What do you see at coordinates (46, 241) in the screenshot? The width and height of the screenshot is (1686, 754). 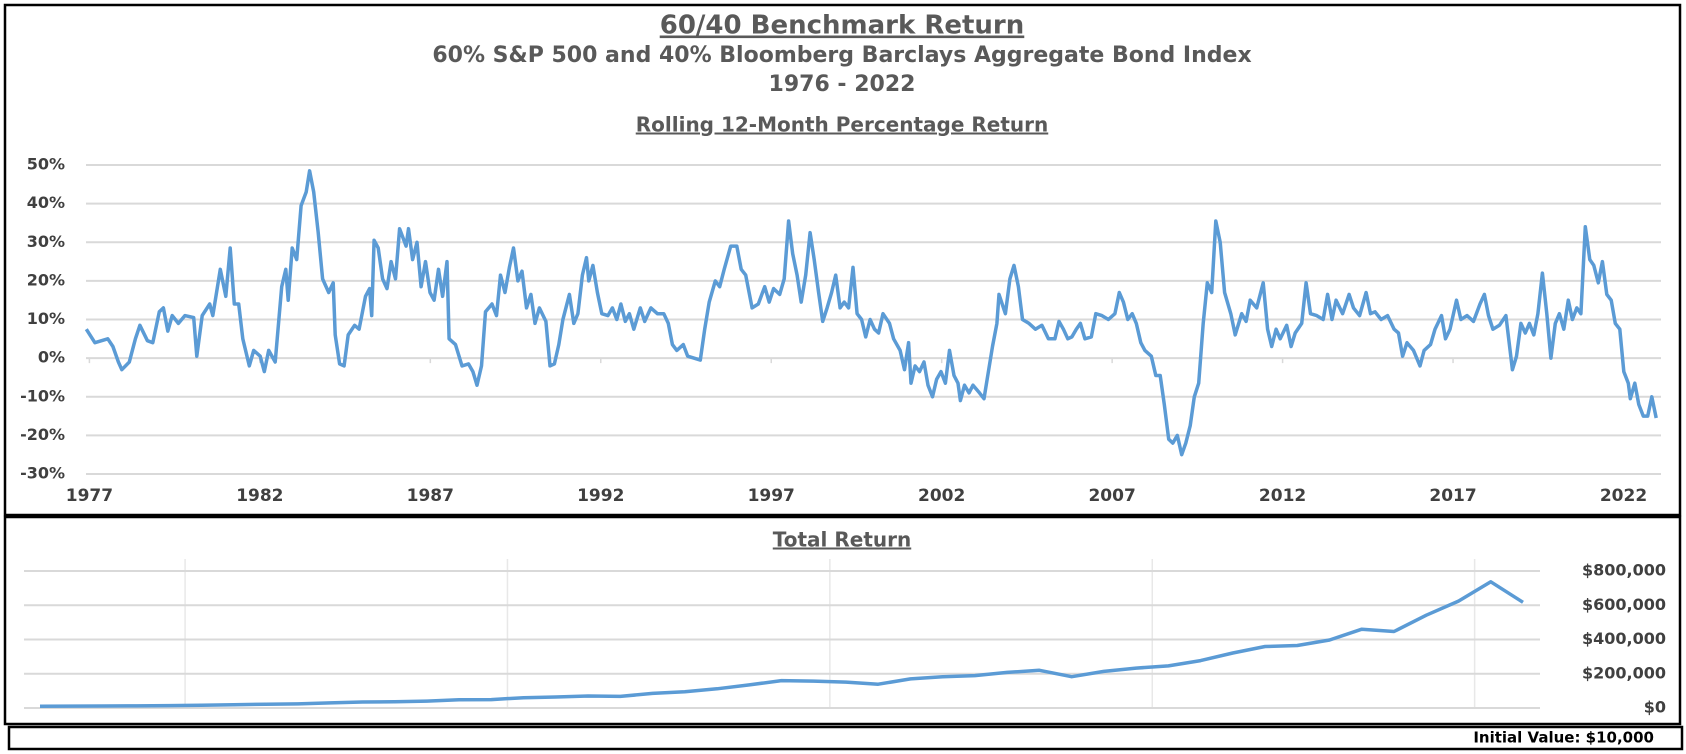 I see `y-tick-label: 30%` at bounding box center [46, 241].